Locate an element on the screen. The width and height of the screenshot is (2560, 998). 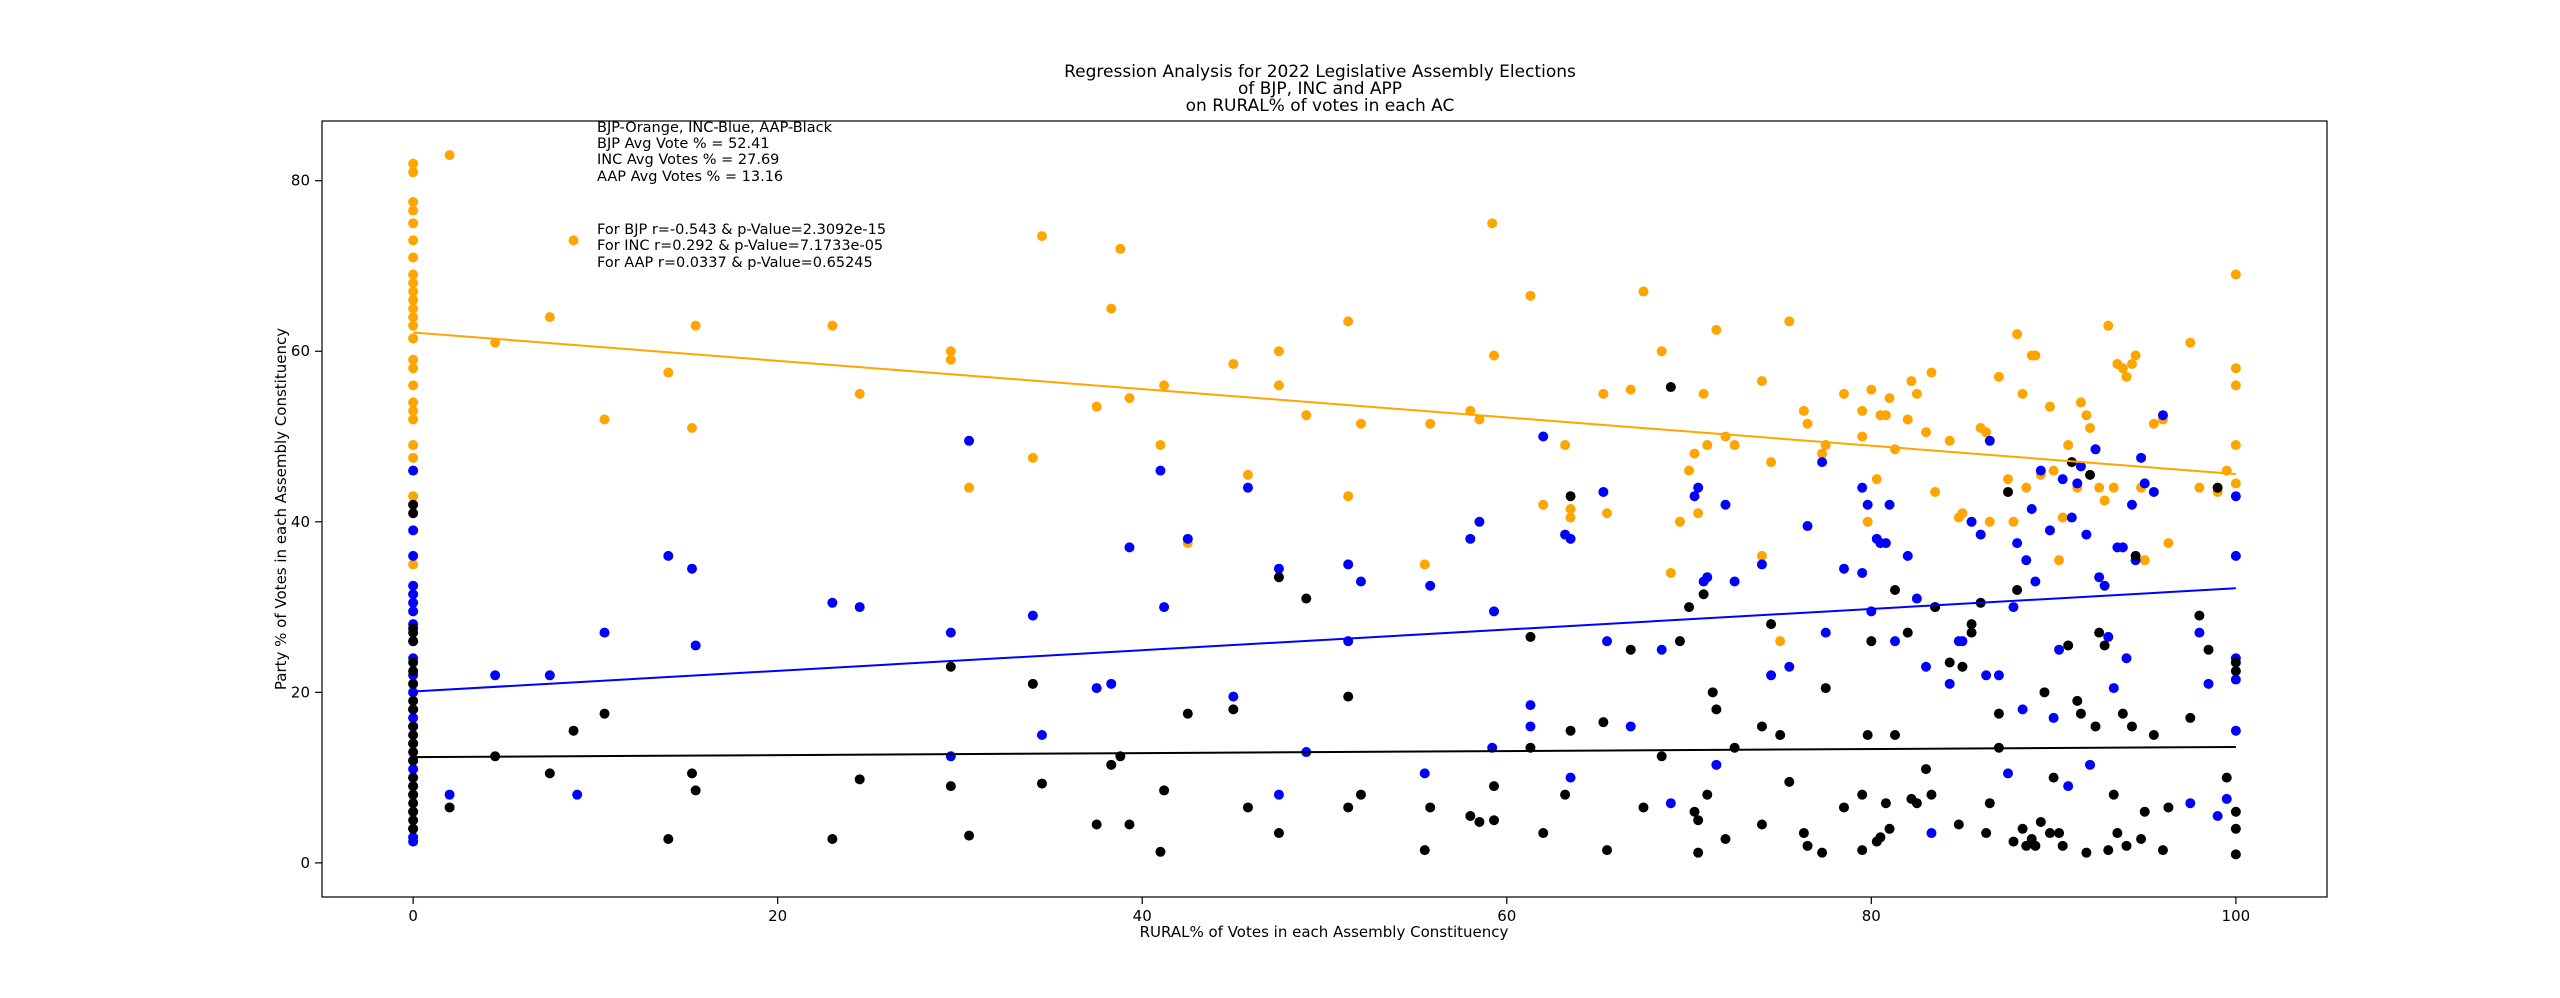
x-axis: 0 20 40 60 80 100 is located at coordinates (1329, 911).